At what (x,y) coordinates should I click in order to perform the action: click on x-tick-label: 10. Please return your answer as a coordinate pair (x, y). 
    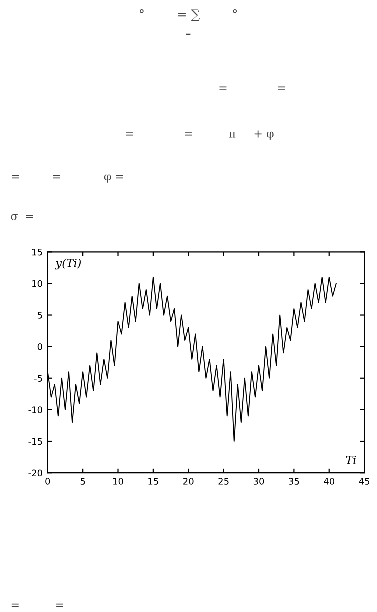
    Looking at the image, I should click on (119, 481).